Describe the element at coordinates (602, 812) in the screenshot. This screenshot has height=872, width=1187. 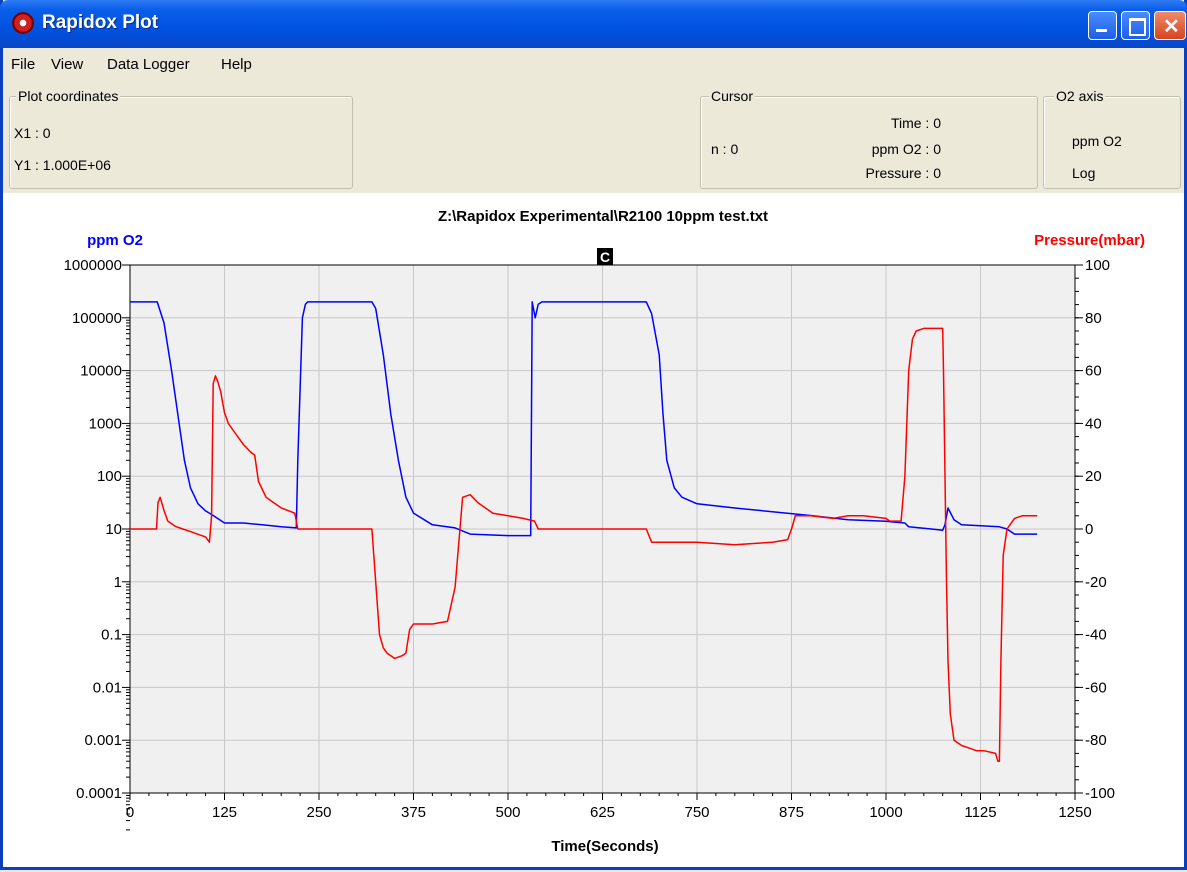
I see `x-tick-label: 625` at that location.